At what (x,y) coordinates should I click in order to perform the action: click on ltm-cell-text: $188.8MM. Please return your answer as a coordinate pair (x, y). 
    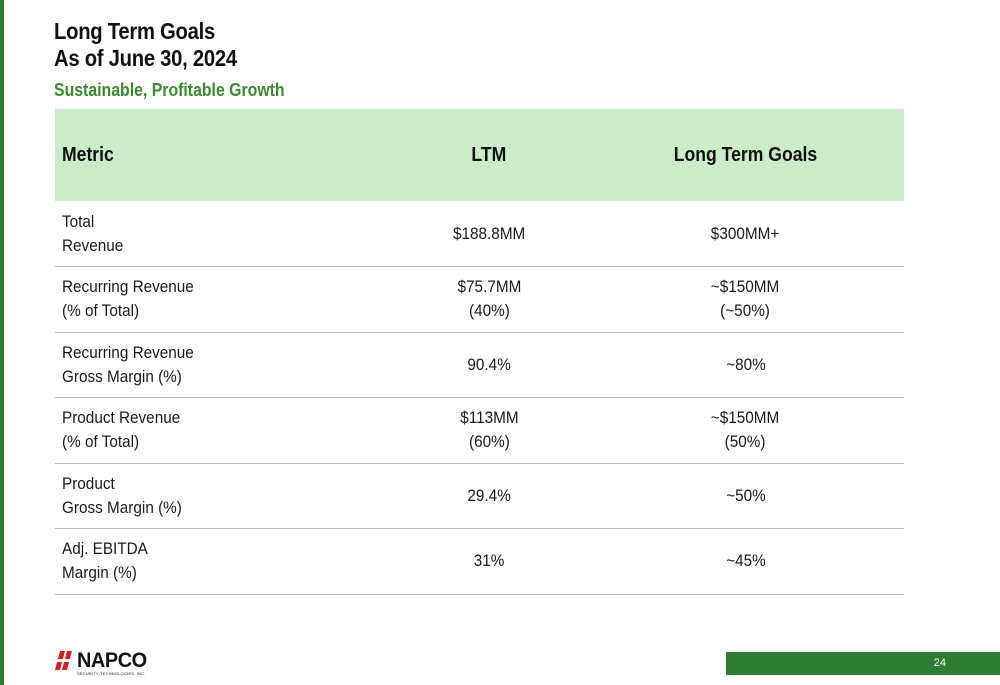
    Looking at the image, I should click on (489, 233).